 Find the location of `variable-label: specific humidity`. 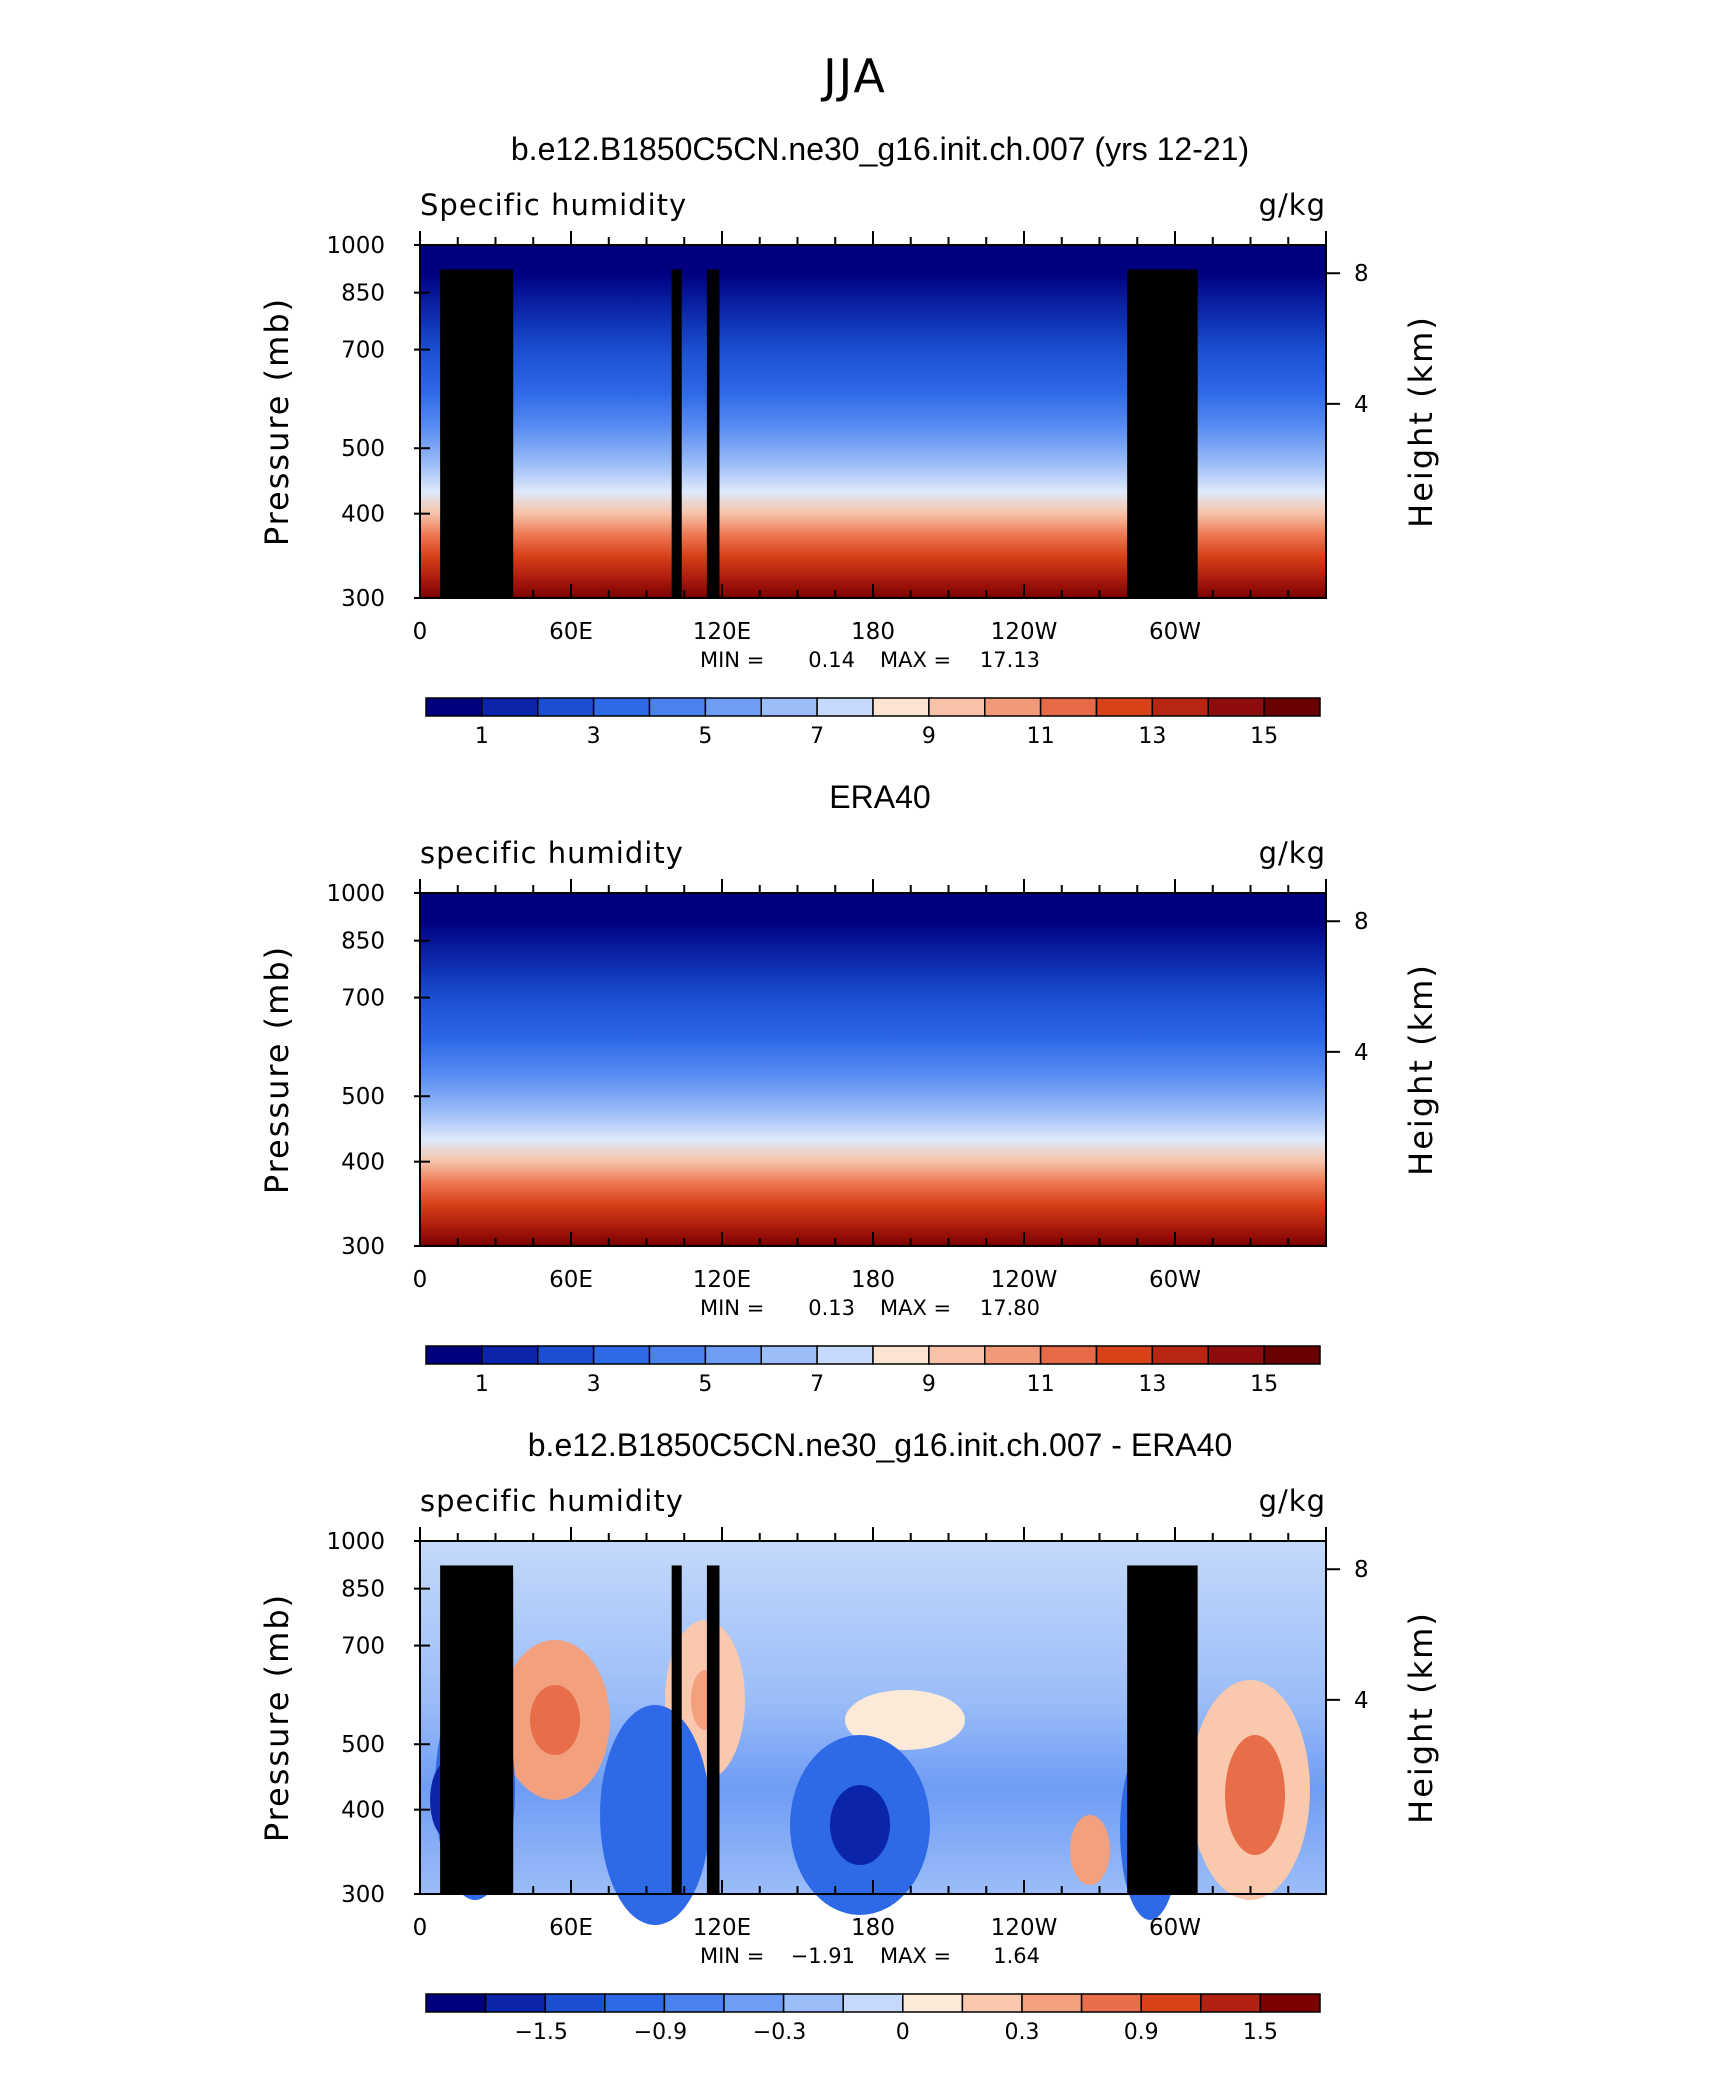

variable-label: specific humidity is located at coordinates (552, 853).